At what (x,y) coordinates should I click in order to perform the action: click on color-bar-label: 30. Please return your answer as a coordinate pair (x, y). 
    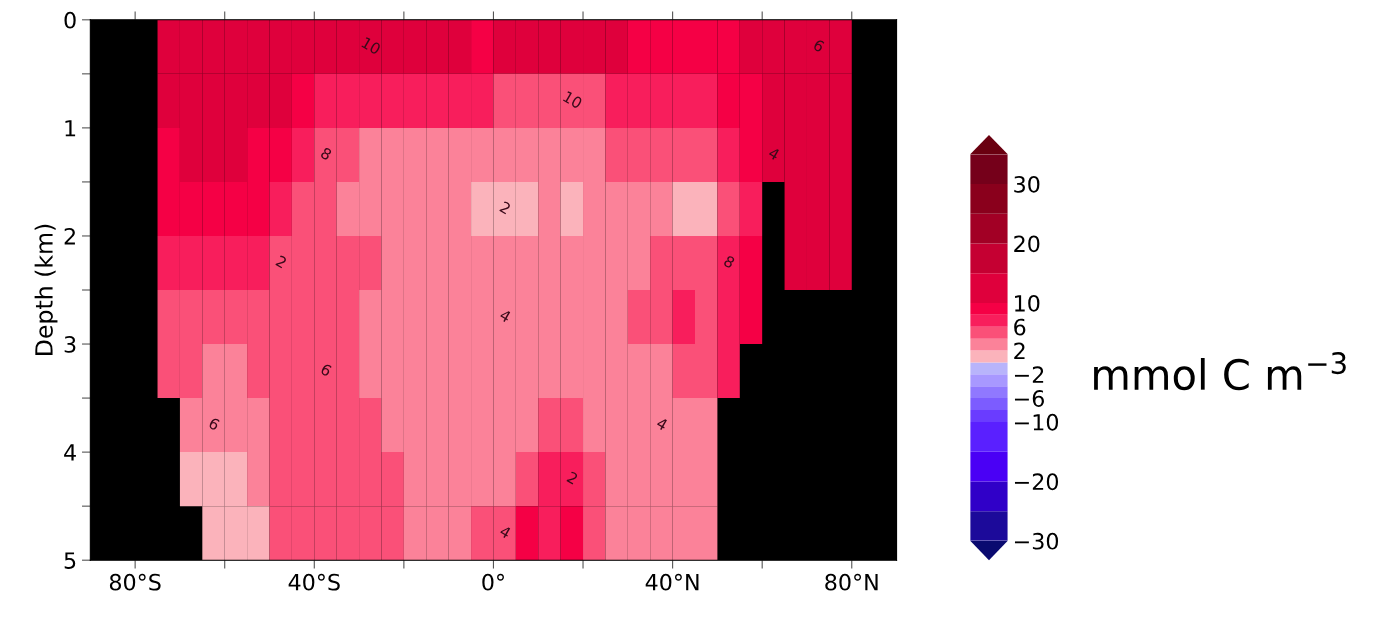
    Looking at the image, I should click on (1027, 184).